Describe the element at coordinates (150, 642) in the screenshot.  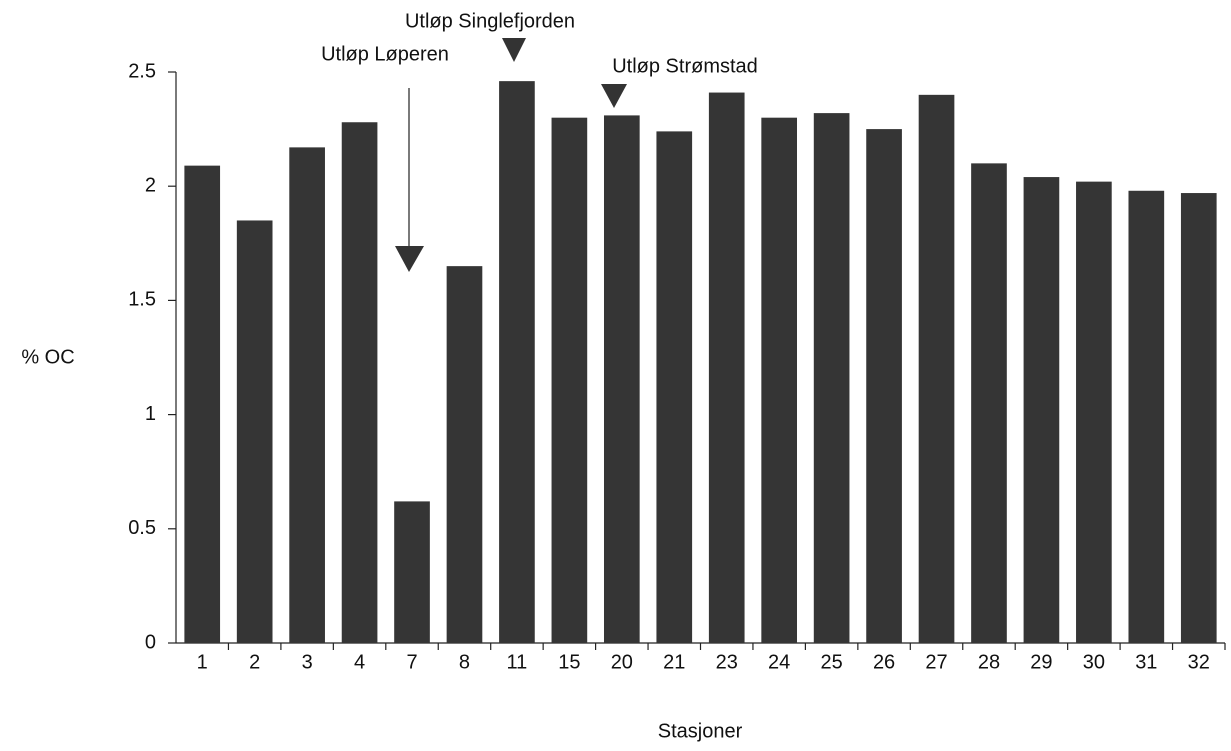
I see `y-tick-label: 0` at that location.